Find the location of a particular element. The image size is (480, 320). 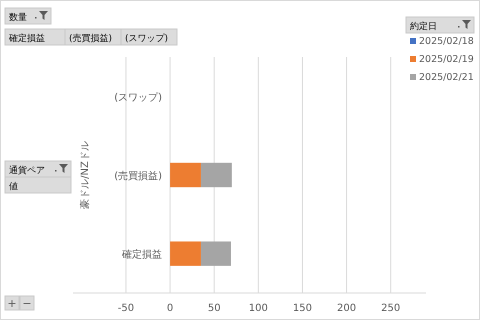

y-tick-label: (スワップ) is located at coordinates (138, 97).